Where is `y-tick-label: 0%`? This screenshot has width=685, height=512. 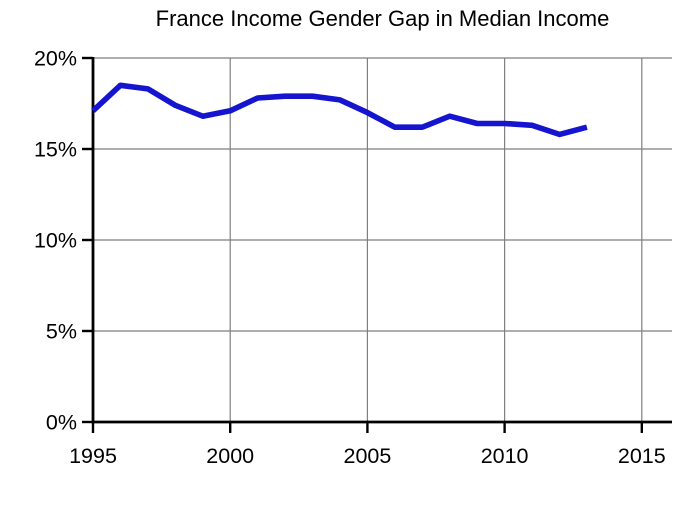
y-tick-label: 0% is located at coordinates (61, 423).